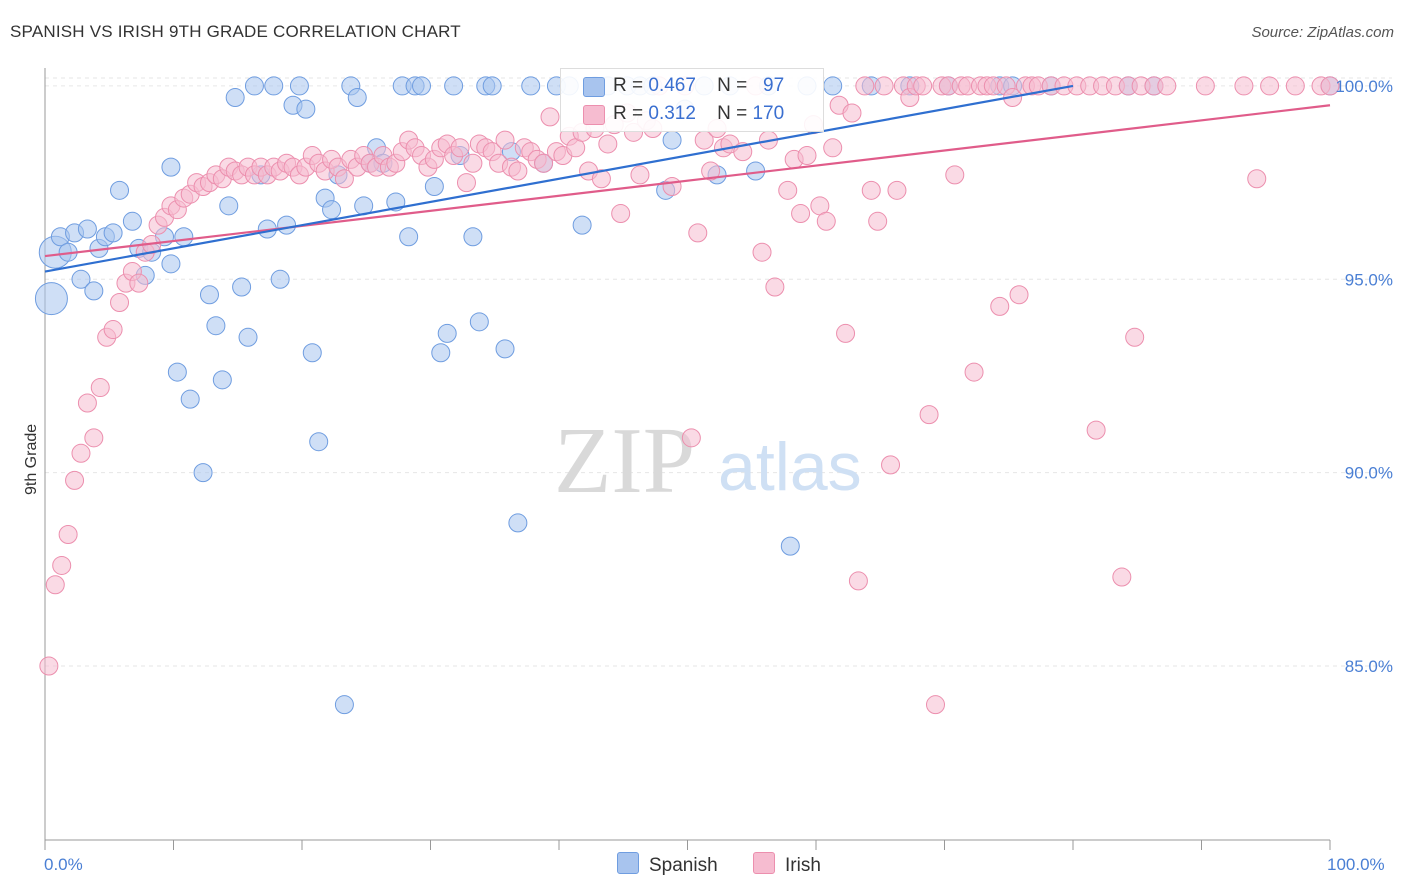  What do you see at coordinates (628, 863) in the screenshot?
I see `spanish-legend-swatch` at bounding box center [628, 863].